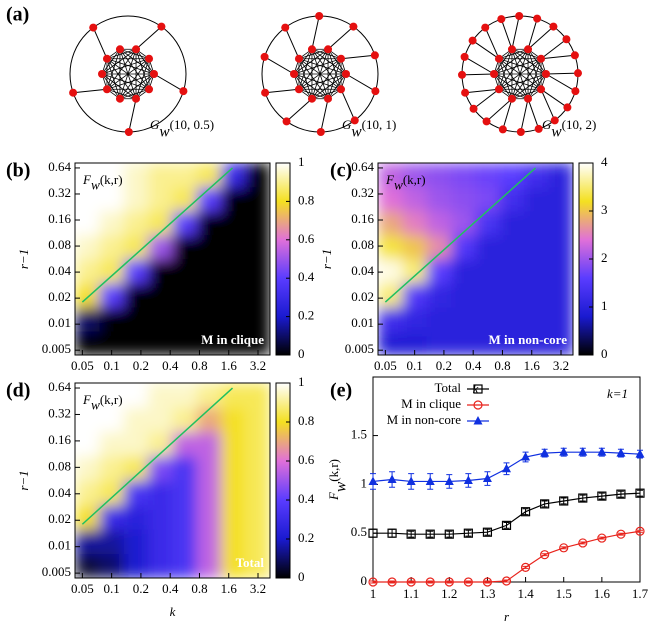 The image size is (654, 627). What do you see at coordinates (23, 480) in the screenshot?
I see `y-axis-label: r−1` at bounding box center [23, 480].